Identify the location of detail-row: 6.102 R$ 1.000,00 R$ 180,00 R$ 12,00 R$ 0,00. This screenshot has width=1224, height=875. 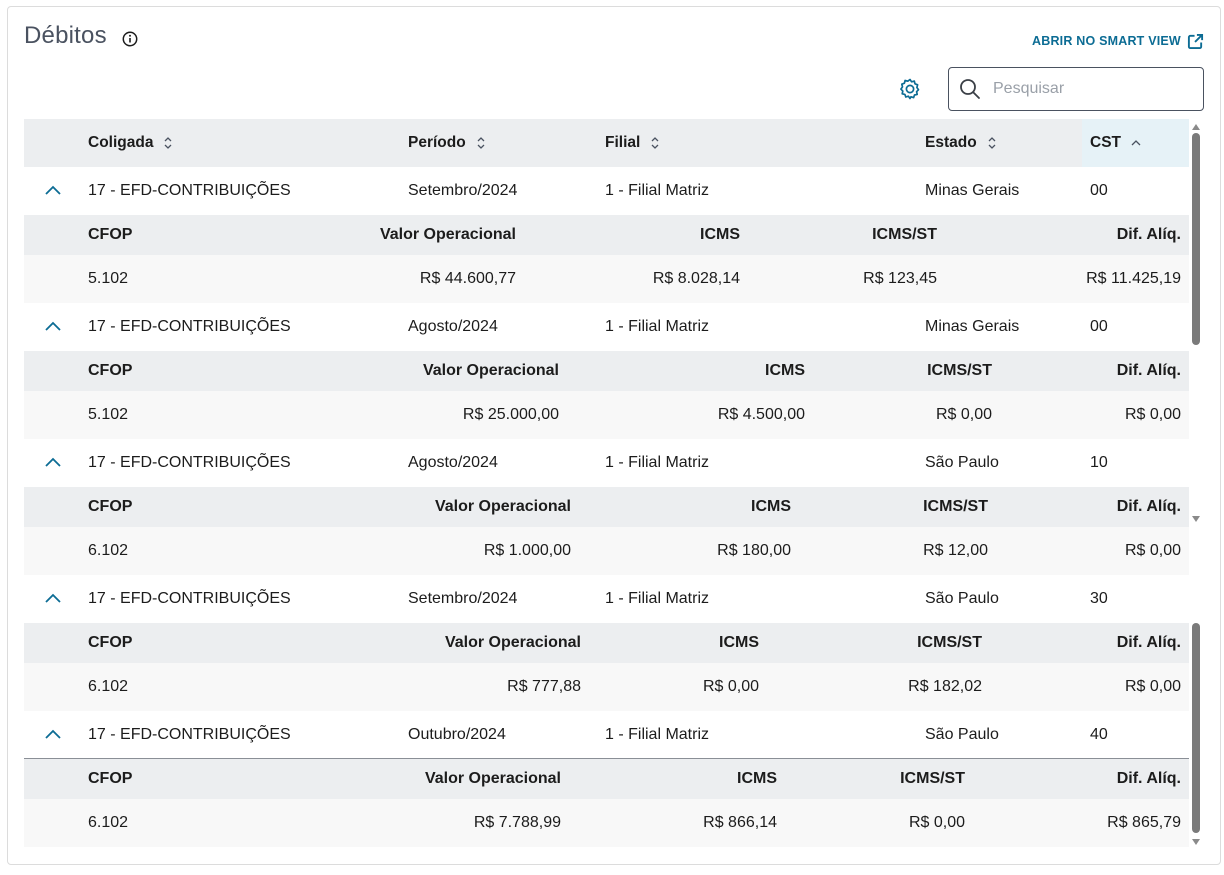
(606, 551).